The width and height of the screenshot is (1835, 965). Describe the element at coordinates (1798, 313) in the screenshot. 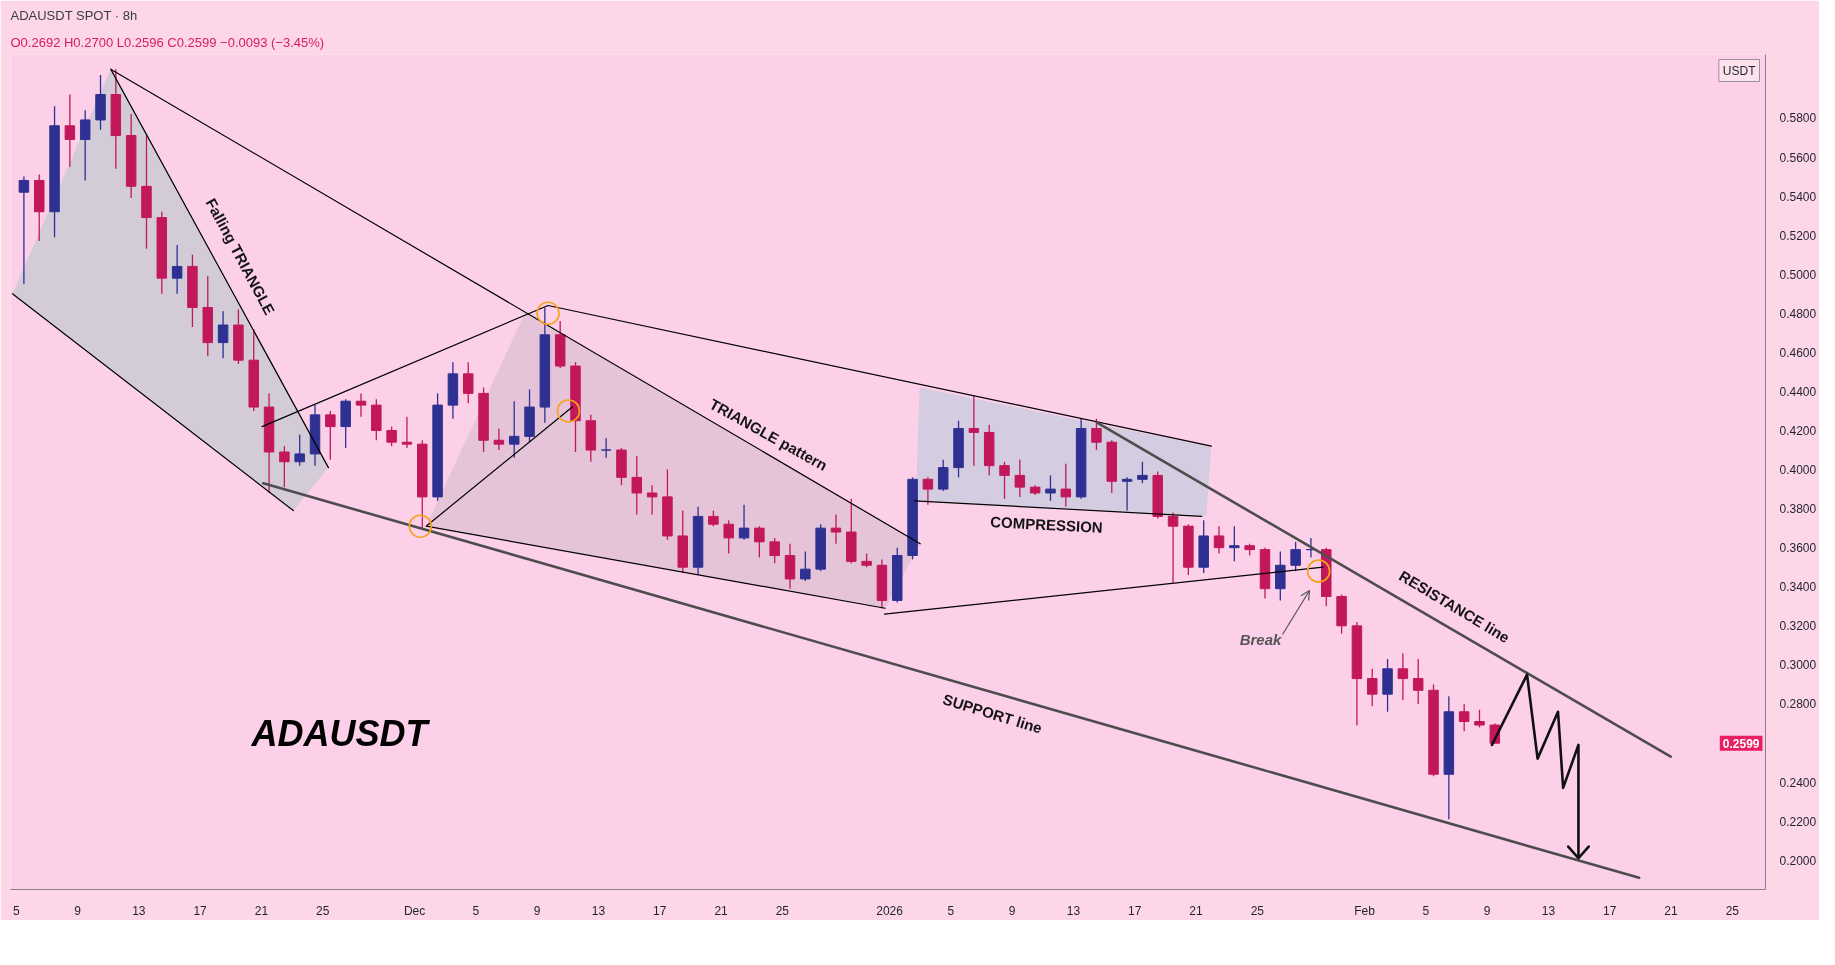

I see `y-tick-label: 0.4800` at that location.